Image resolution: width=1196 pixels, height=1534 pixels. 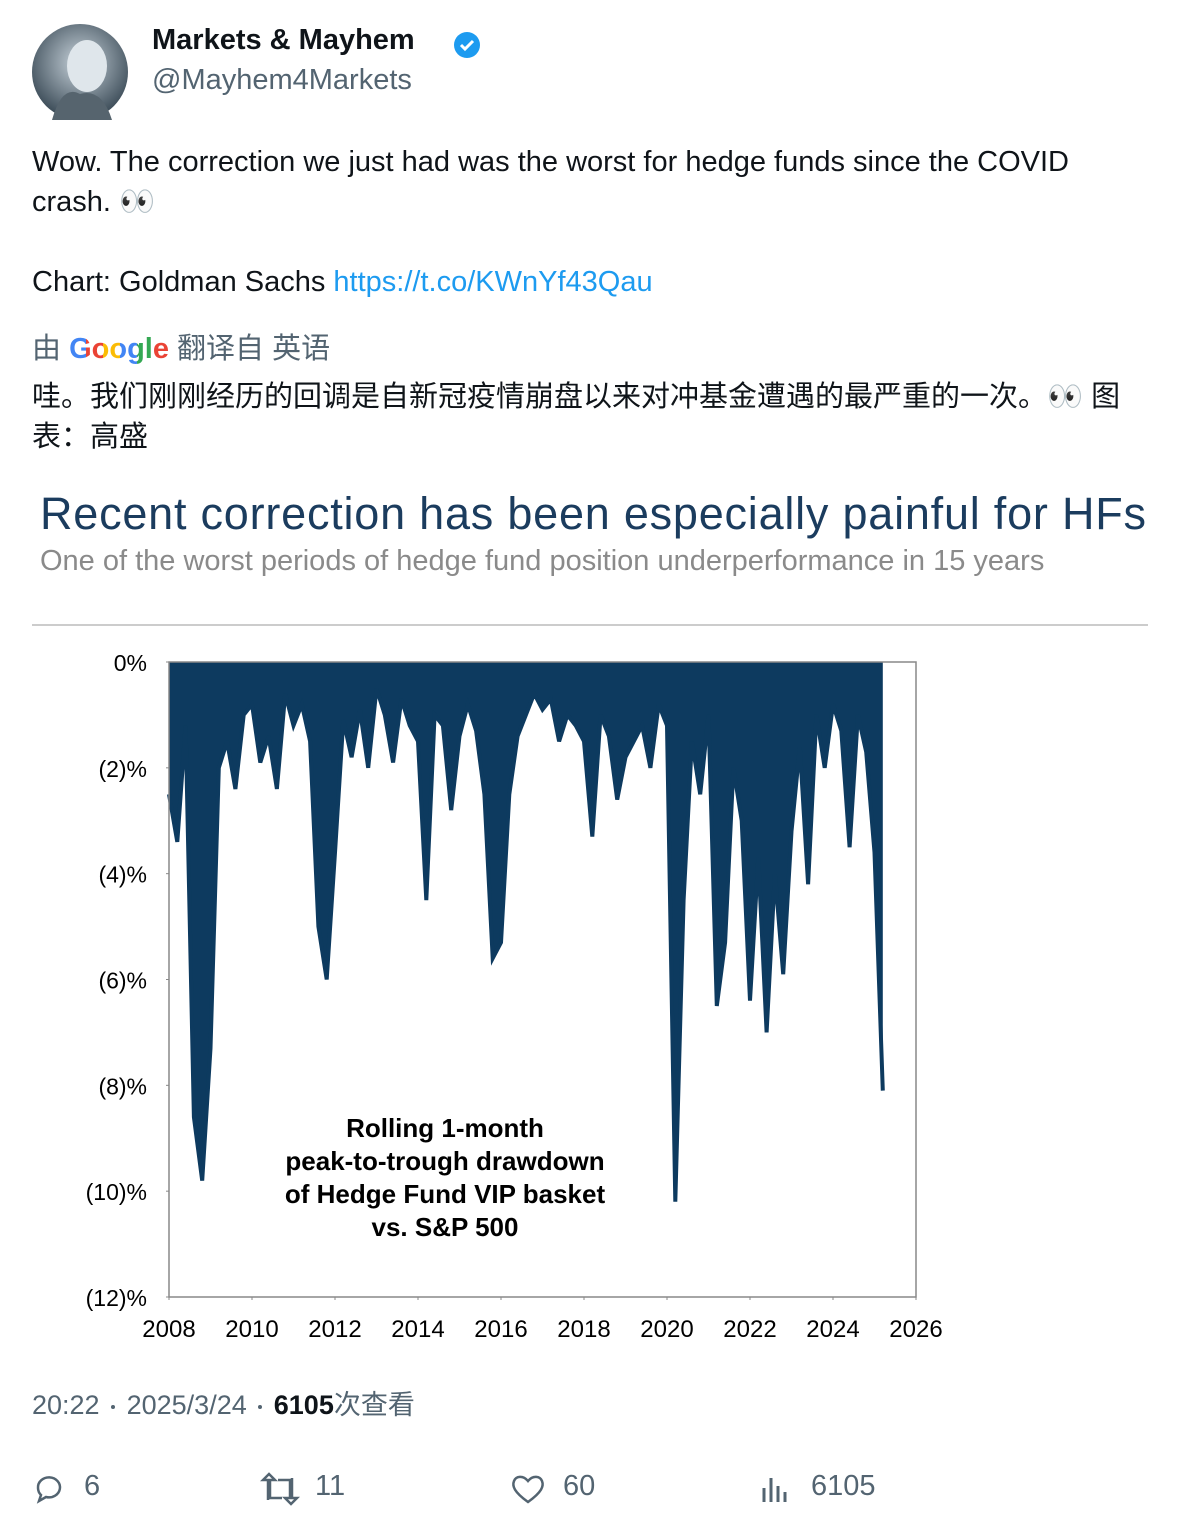 I want to click on x-tick-label: 2022, so click(x=749, y=1329).